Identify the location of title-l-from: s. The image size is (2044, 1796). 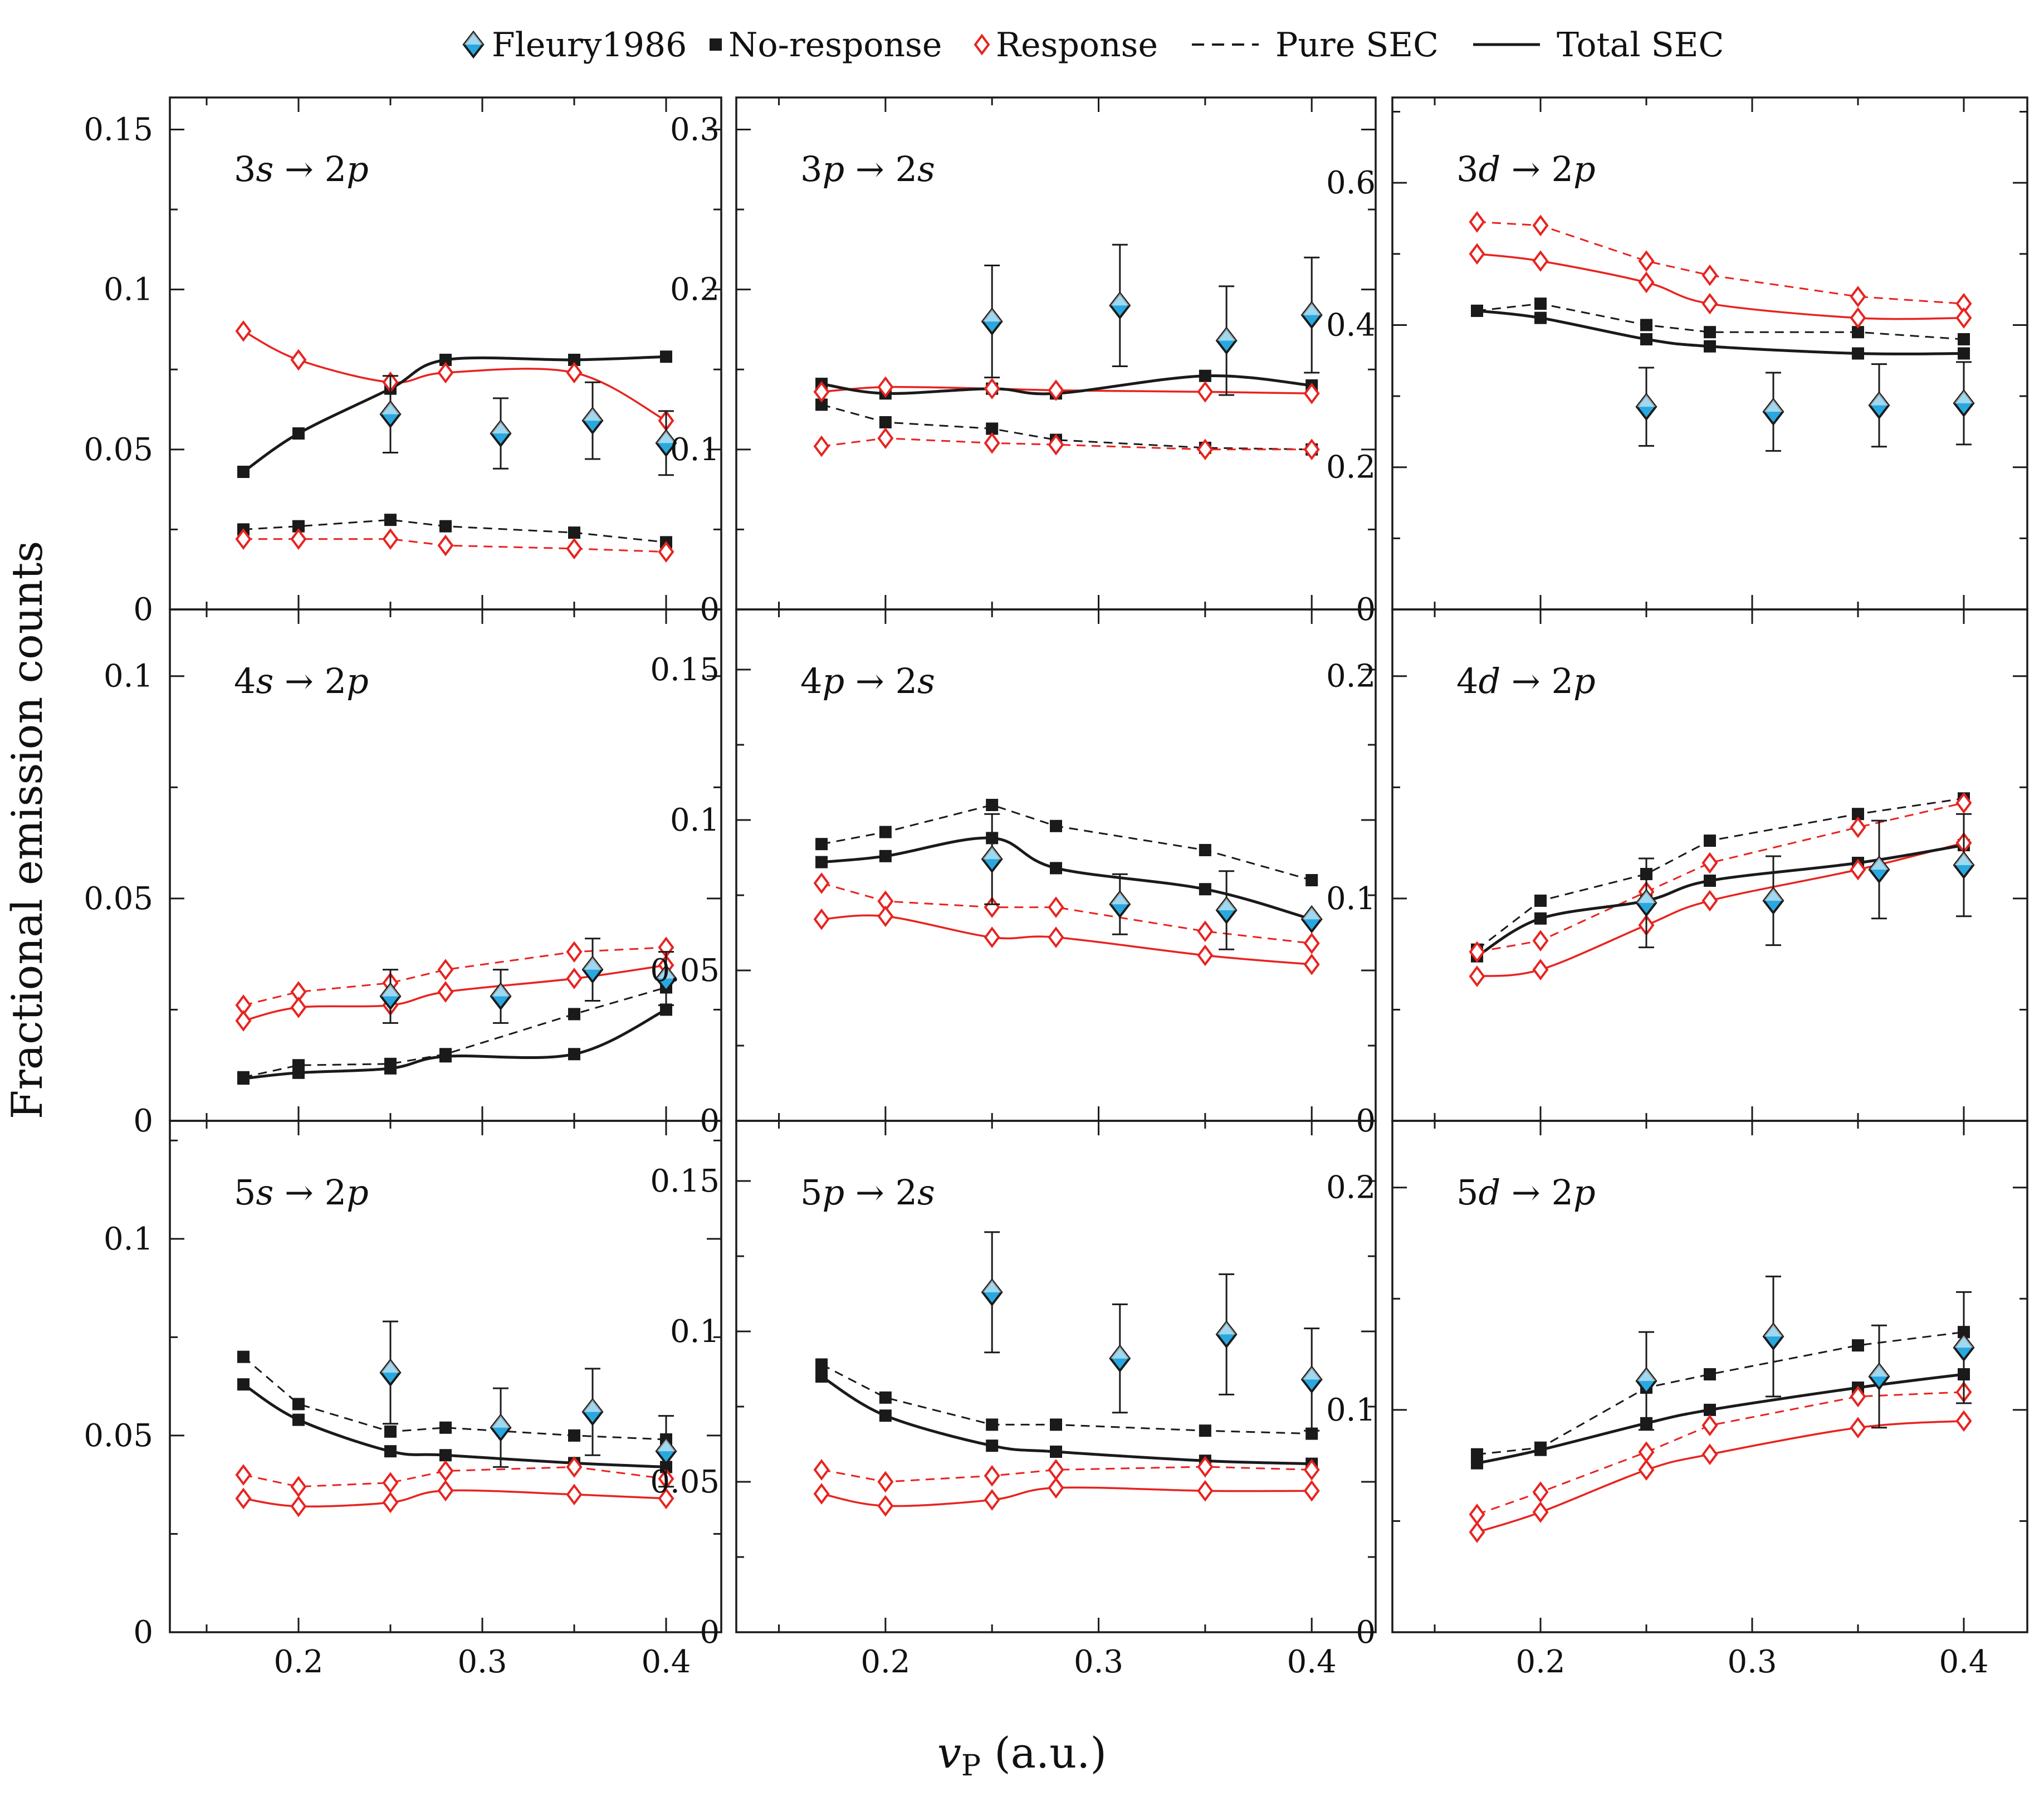
(264, 681).